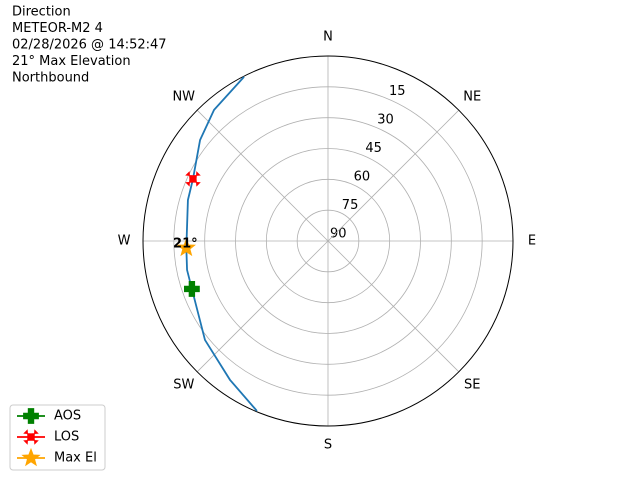 This screenshot has height=480, width=640. What do you see at coordinates (66, 437) in the screenshot?
I see `legend-label: LOS` at bounding box center [66, 437].